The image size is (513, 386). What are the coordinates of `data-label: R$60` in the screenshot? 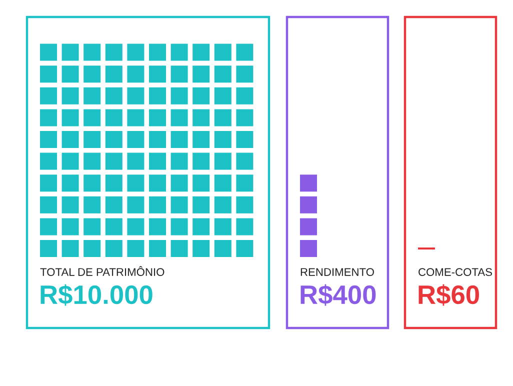 It's located at (449, 295).